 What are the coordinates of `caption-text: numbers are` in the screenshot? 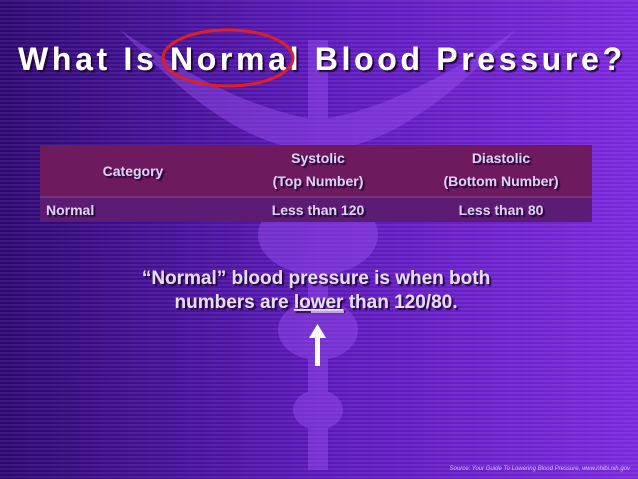 It's located at (231, 302).